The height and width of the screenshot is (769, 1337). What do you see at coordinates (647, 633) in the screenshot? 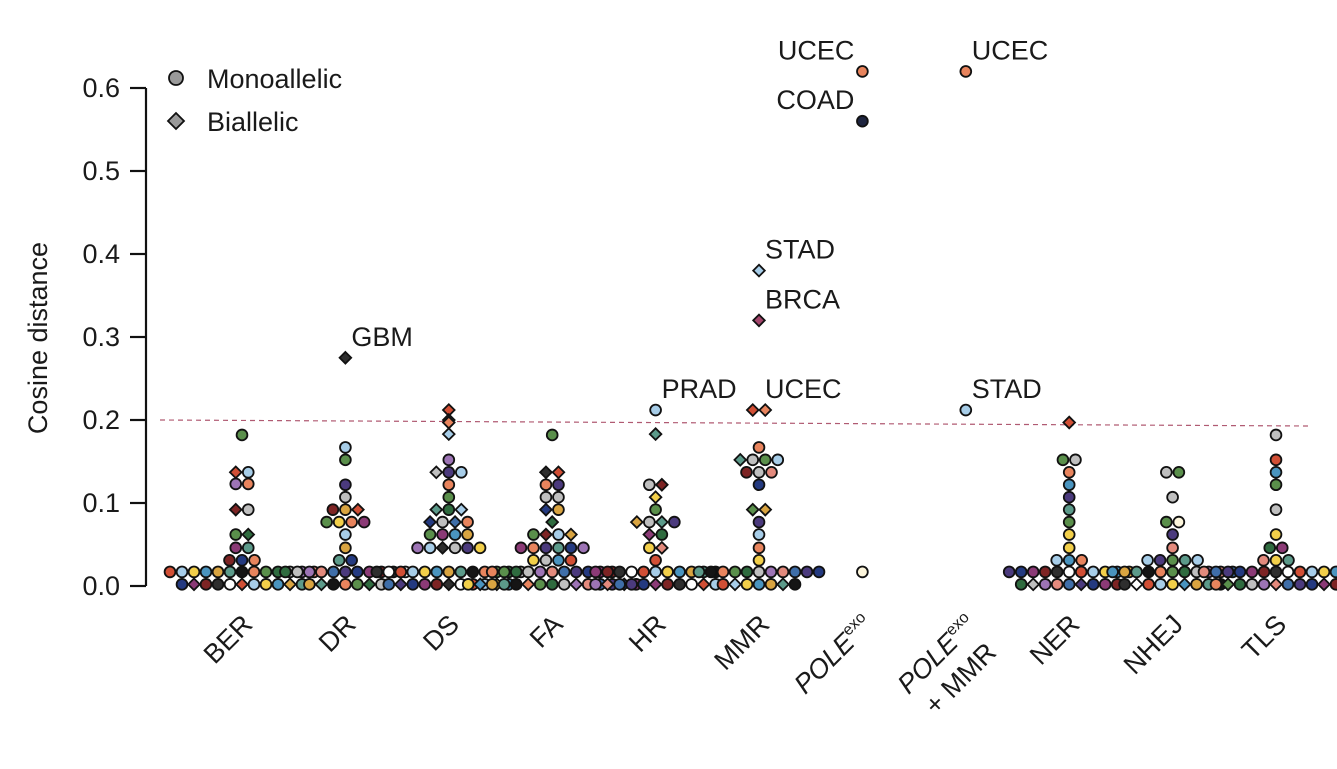
I see `category-label: HR` at bounding box center [647, 633].